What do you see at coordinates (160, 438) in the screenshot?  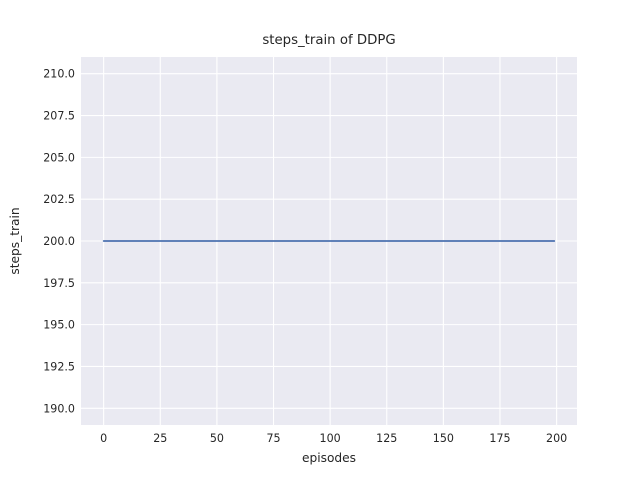 I see `x-tick-label: 25` at bounding box center [160, 438].